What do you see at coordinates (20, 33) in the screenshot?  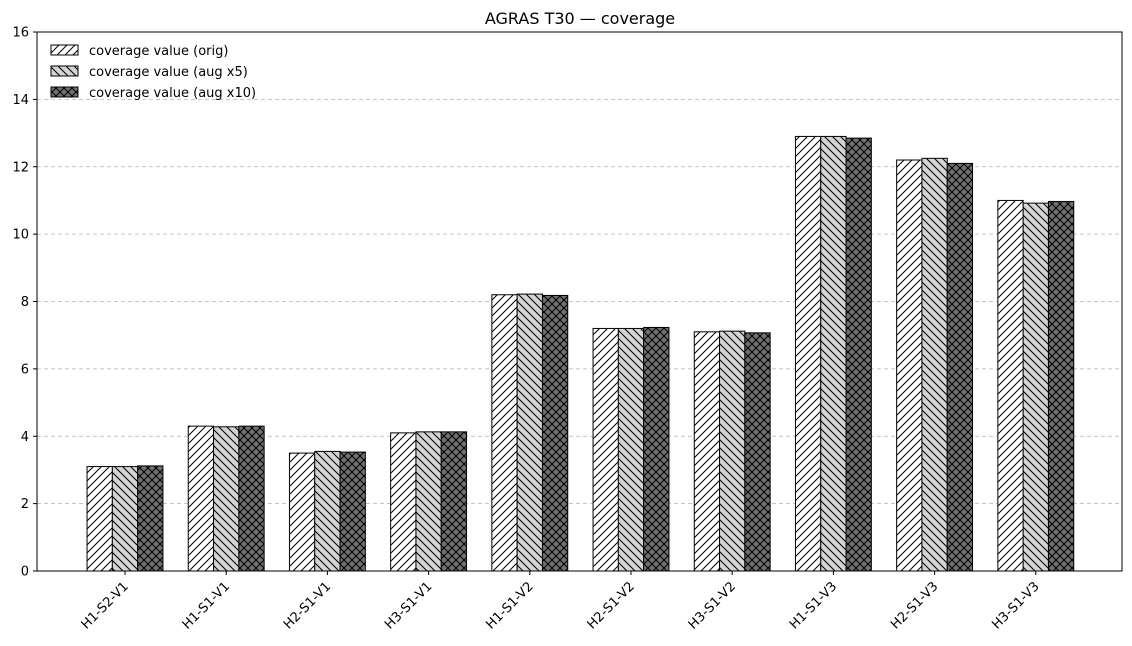 I see `y-tick-label: 16` at bounding box center [20, 33].